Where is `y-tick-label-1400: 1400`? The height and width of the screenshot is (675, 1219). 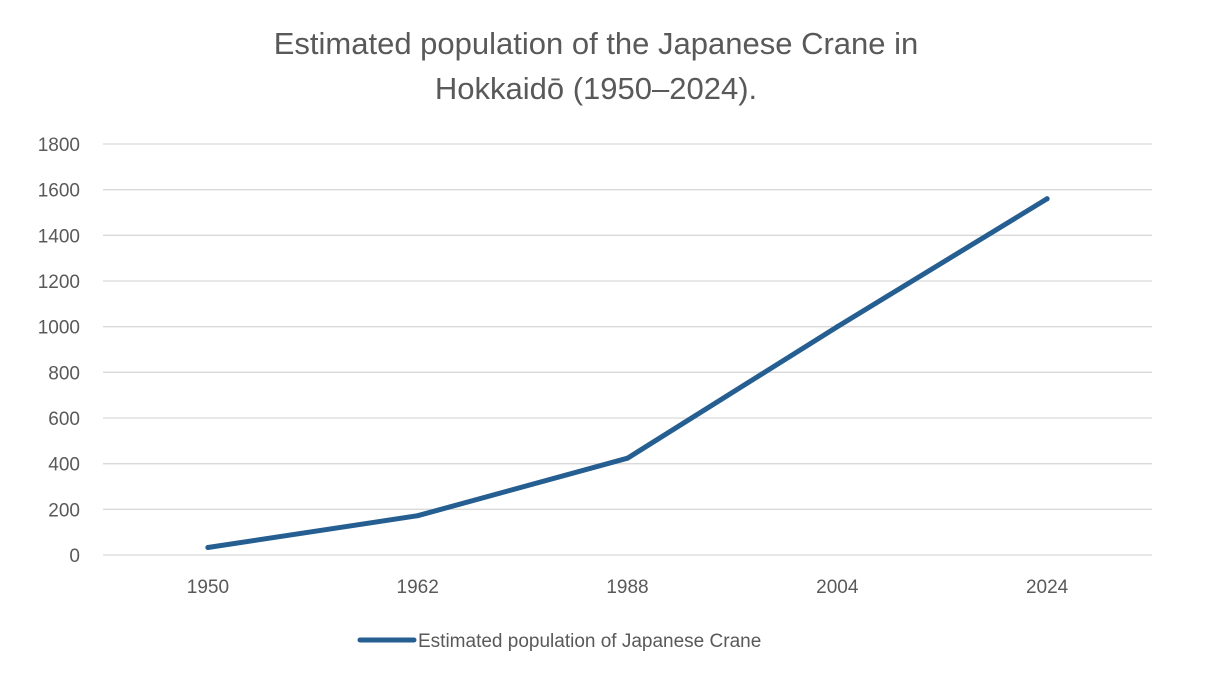 y-tick-label-1400: 1400 is located at coordinates (59, 236).